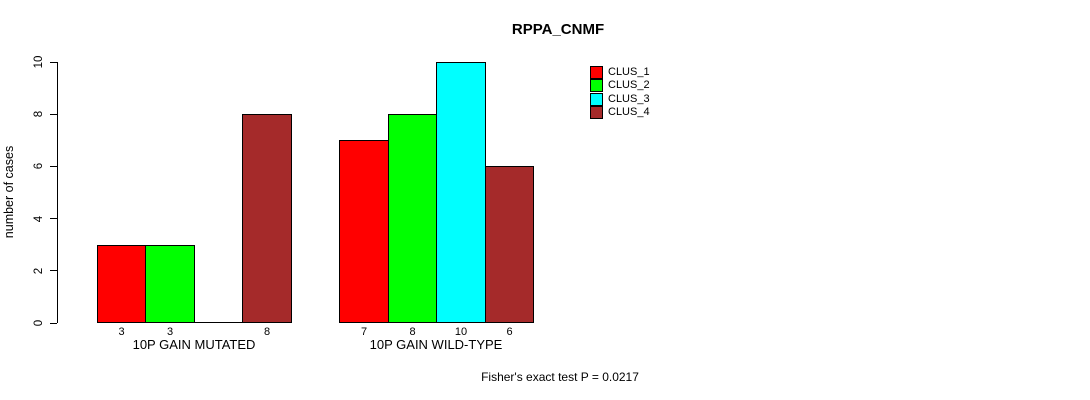 Image resolution: width=1090 pixels, height=400 pixels. I want to click on legend-item-clus_2: CLUS_2, so click(620, 86).